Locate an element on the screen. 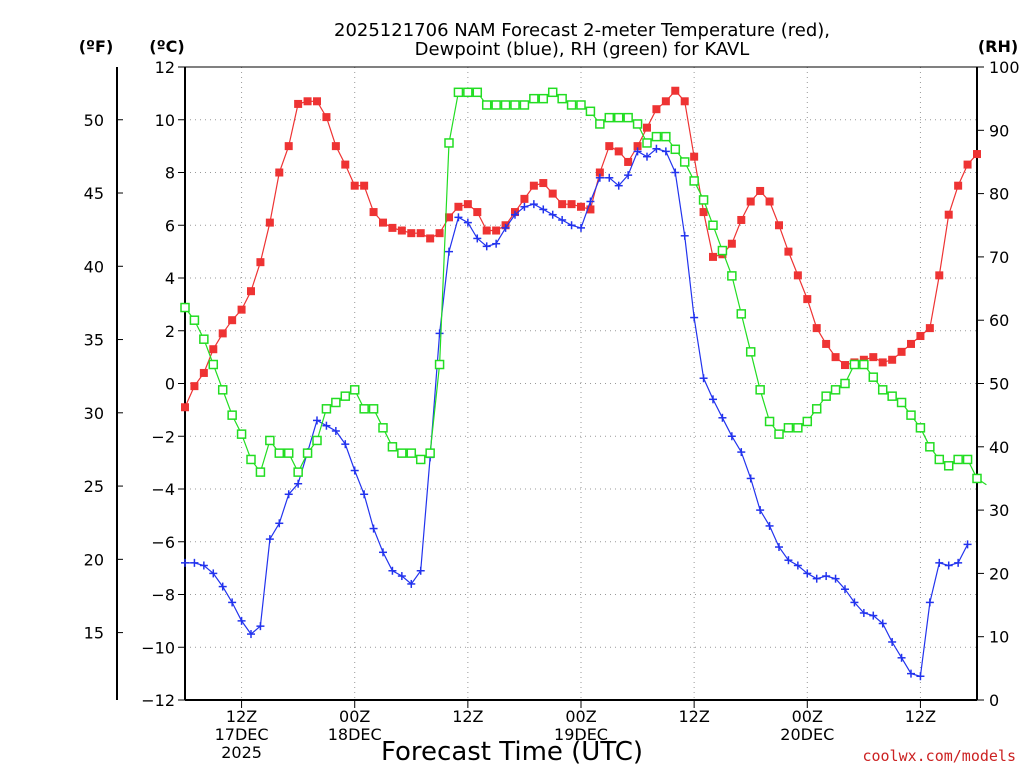 This screenshot has height=768, width=1024. x-tick-label: 12Z is located at coordinates (467, 716).